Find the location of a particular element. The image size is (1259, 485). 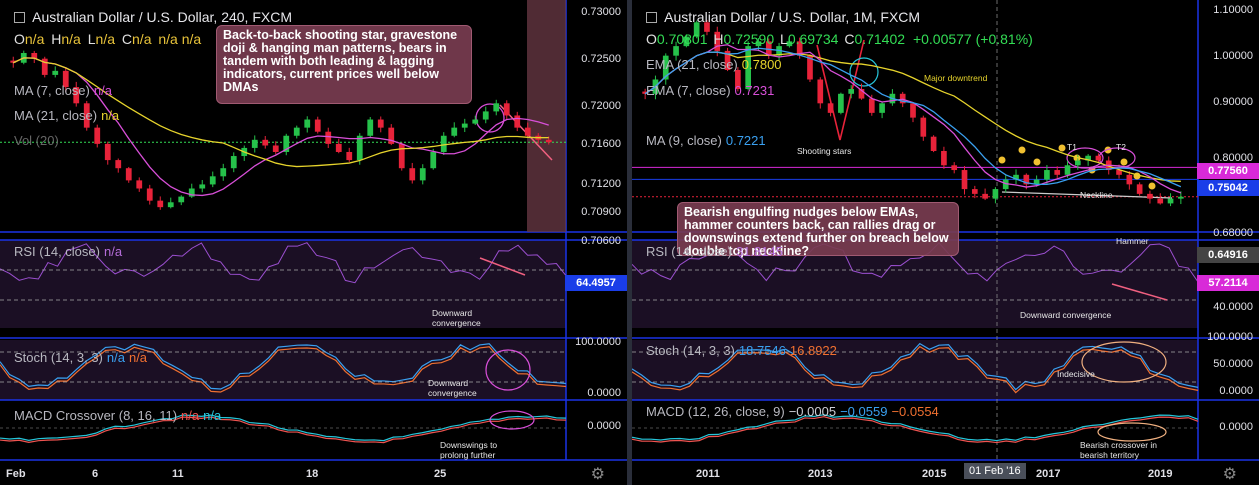

left-price-tick: 0.71600 is located at coordinates (601, 144).